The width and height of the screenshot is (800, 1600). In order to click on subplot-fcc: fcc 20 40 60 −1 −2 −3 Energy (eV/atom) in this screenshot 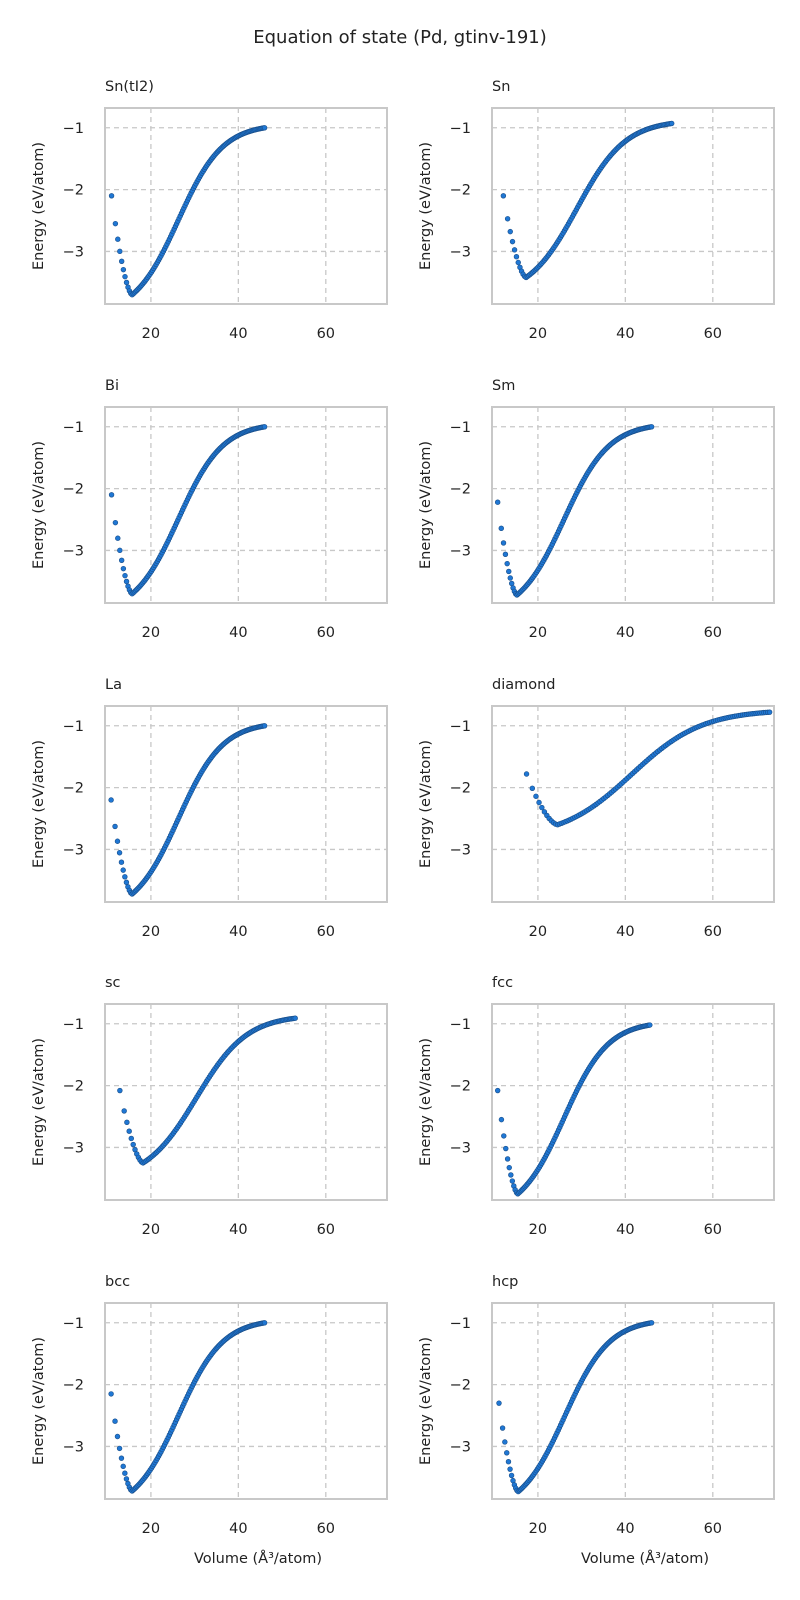, I will do `click(596, 1106)`.